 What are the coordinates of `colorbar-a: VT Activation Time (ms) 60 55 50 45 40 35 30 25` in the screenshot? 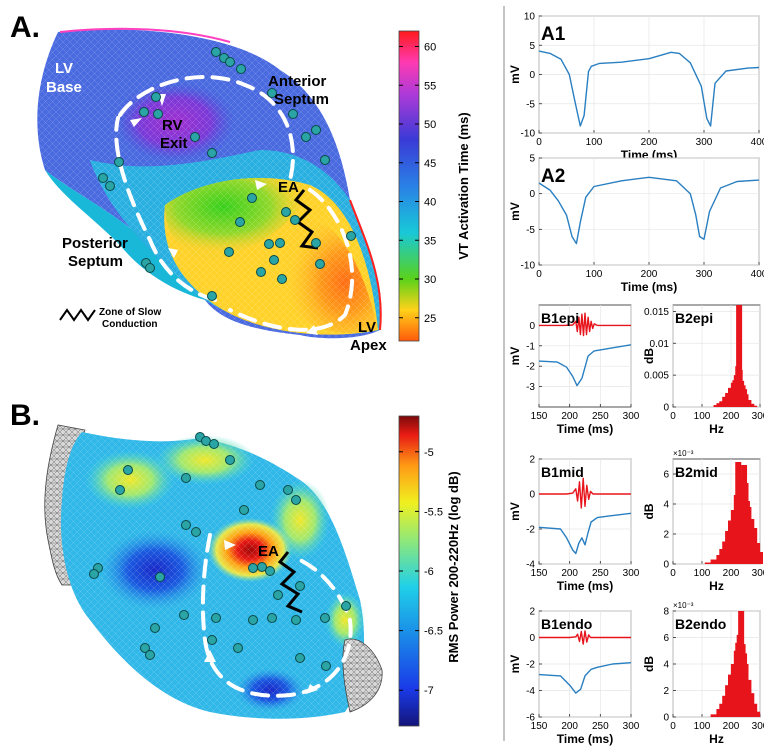 It's located at (434, 186).